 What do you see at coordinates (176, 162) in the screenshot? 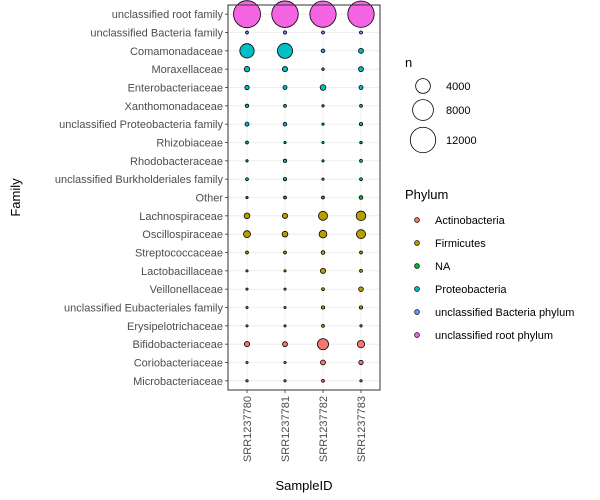
I see `y-tick-label-rhodobacteraceae: Rhodobacteraceae` at bounding box center [176, 162].